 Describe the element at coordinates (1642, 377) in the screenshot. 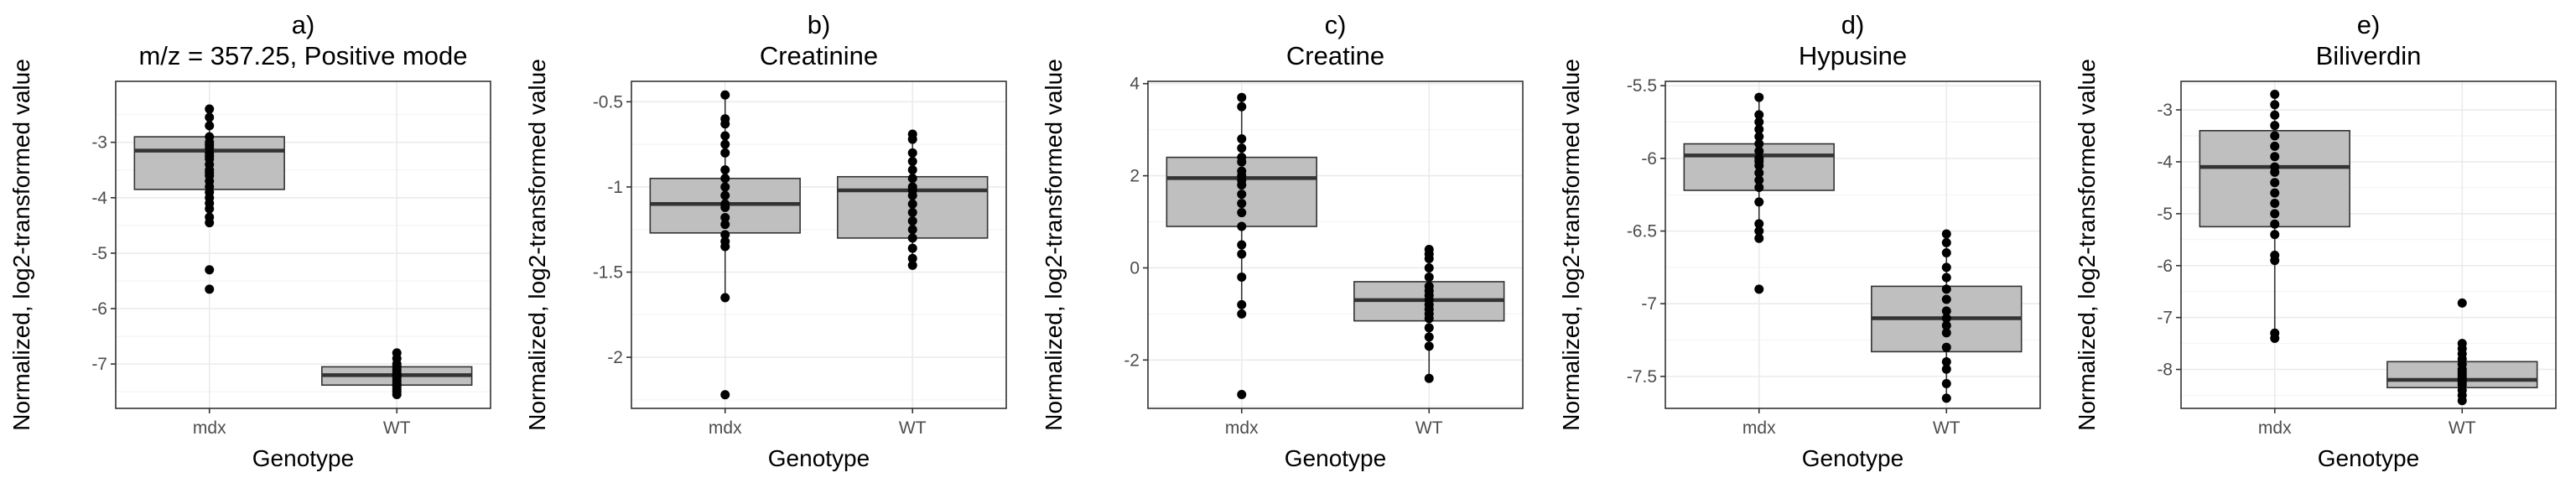

I see `y-tick-label: -7.5` at that location.